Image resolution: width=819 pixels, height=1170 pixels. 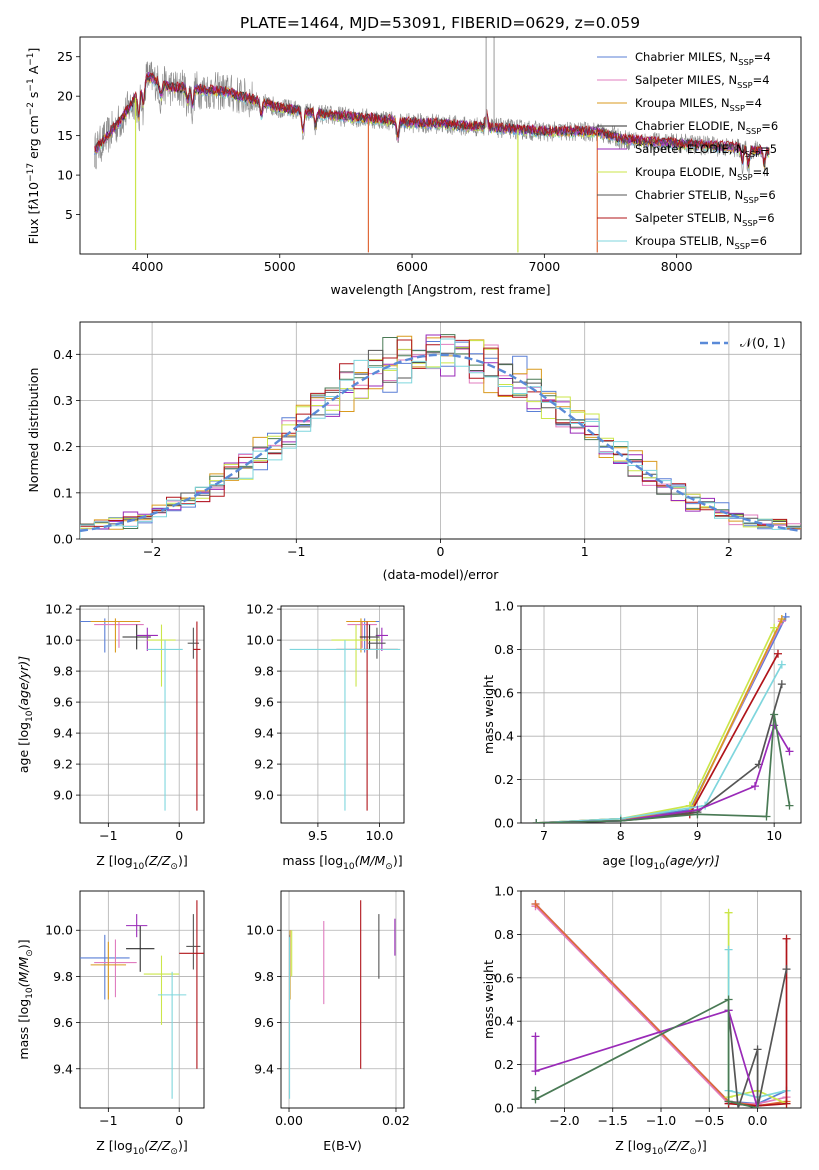 I want to click on y-tick-label: 0.3, so click(x=63, y=400).